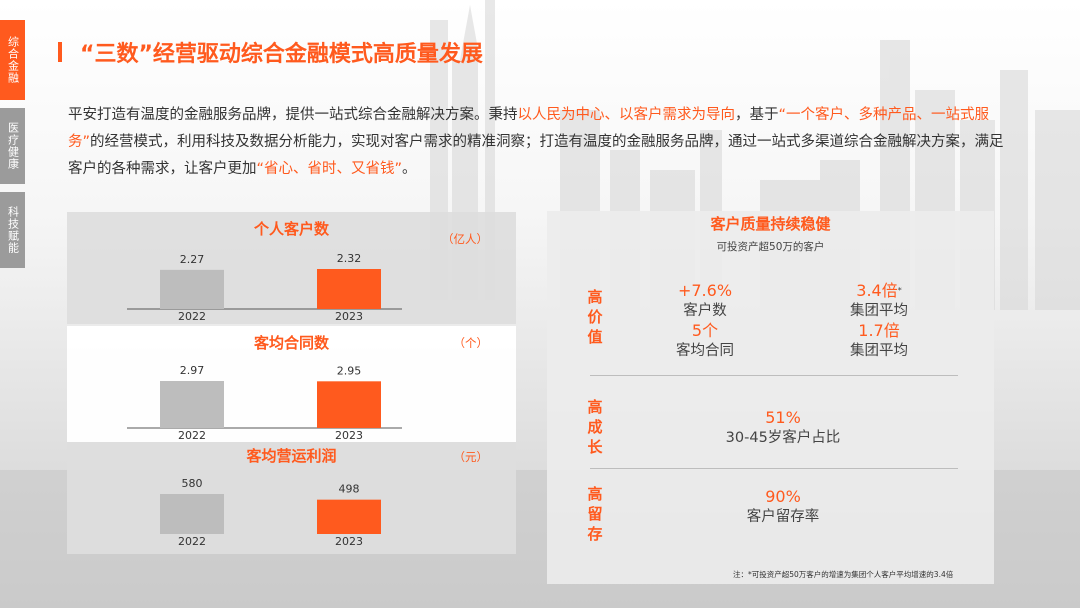  I want to click on intro-text-2: 秉持, so click(503, 115).